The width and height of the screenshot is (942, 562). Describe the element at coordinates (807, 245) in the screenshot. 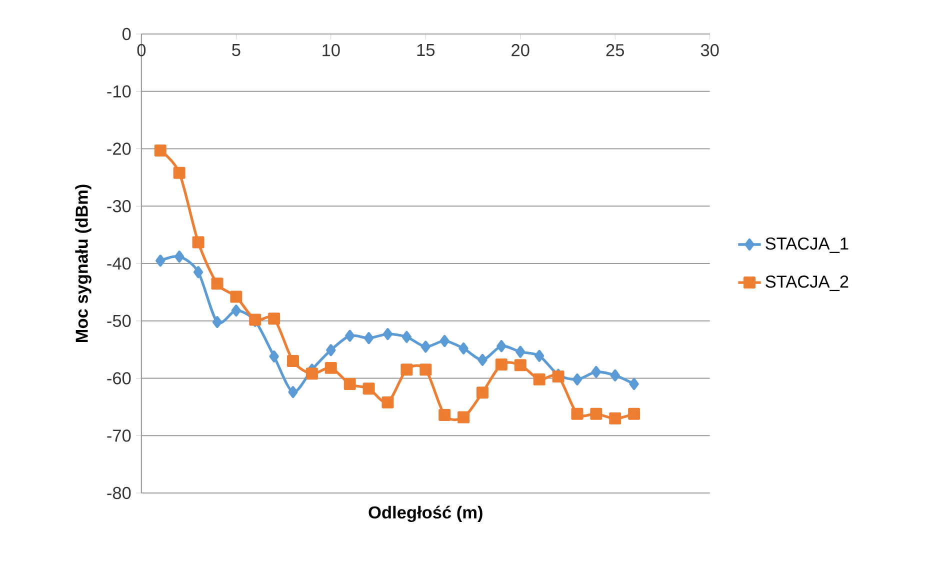

I see `legend-label: STACJA_1` at that location.